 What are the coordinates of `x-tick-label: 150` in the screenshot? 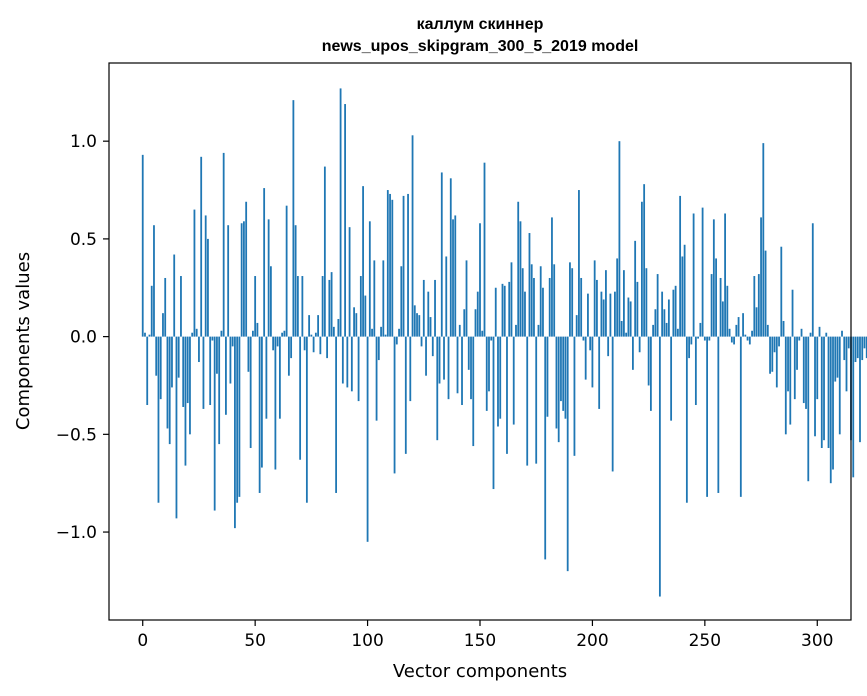 It's located at (480, 641).